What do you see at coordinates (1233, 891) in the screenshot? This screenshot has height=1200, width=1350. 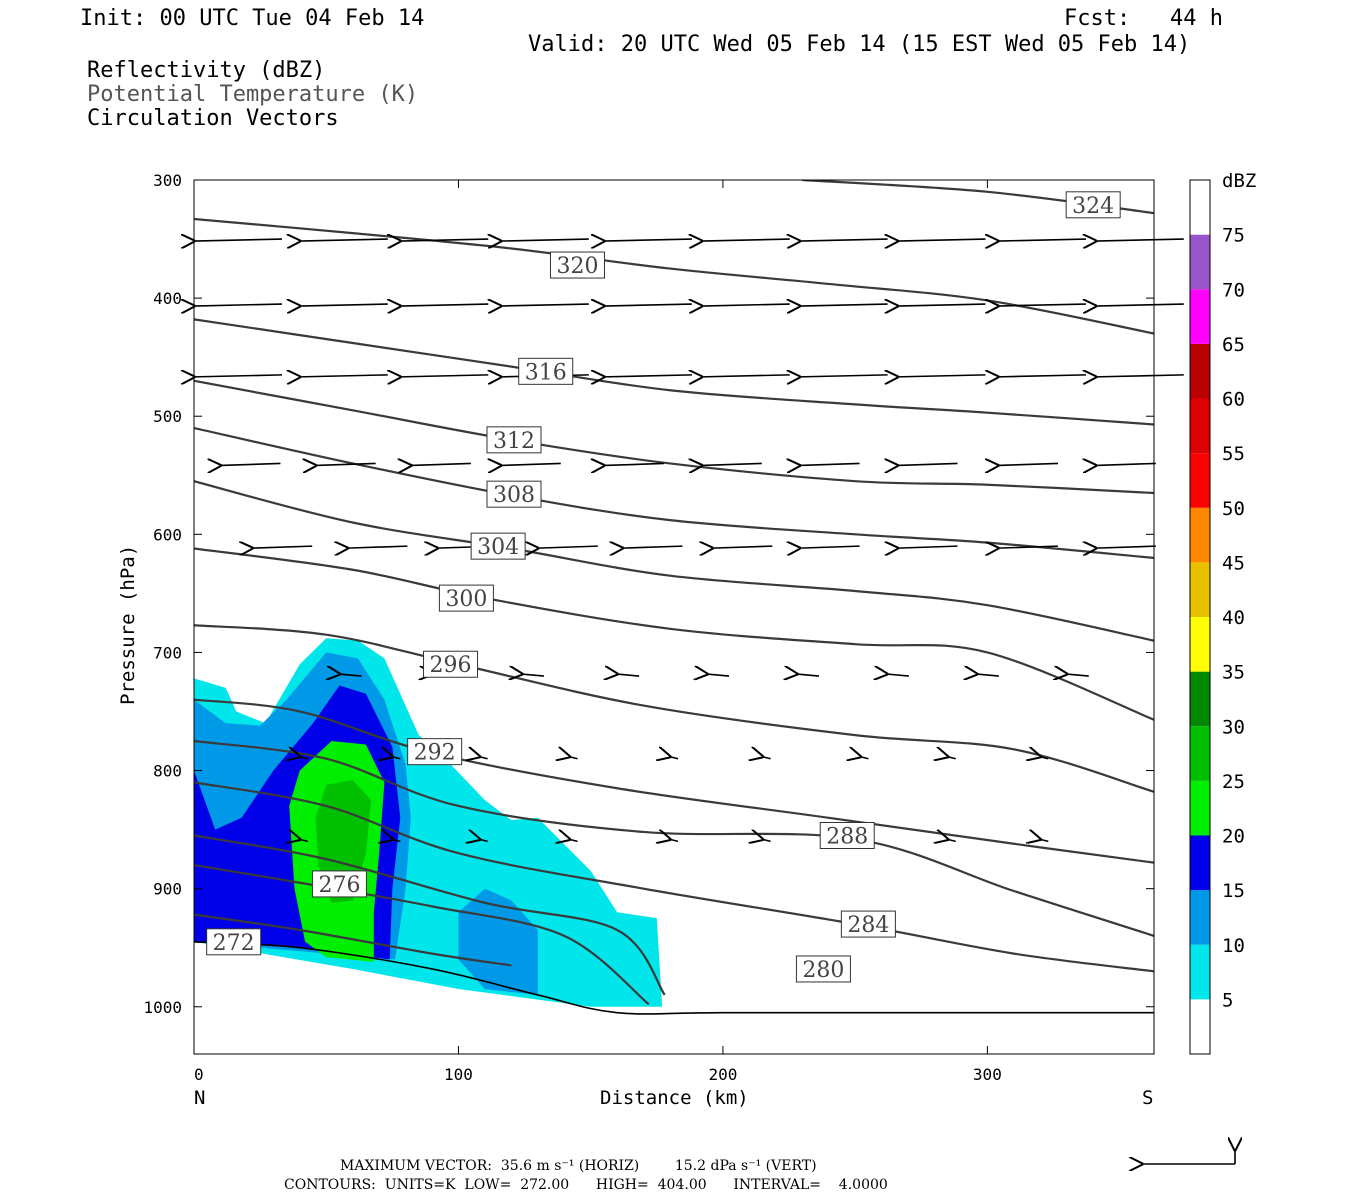 I see `colorbar-label-15: 15` at bounding box center [1233, 891].